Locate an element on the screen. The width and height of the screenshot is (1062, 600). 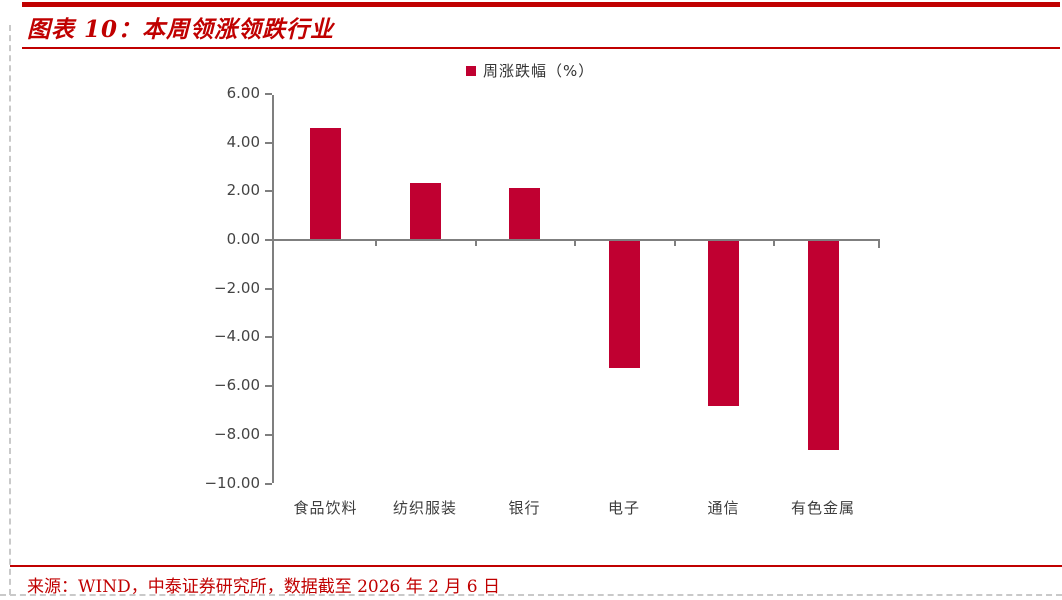
y-tick-label: 4.00 is located at coordinates (243, 141).